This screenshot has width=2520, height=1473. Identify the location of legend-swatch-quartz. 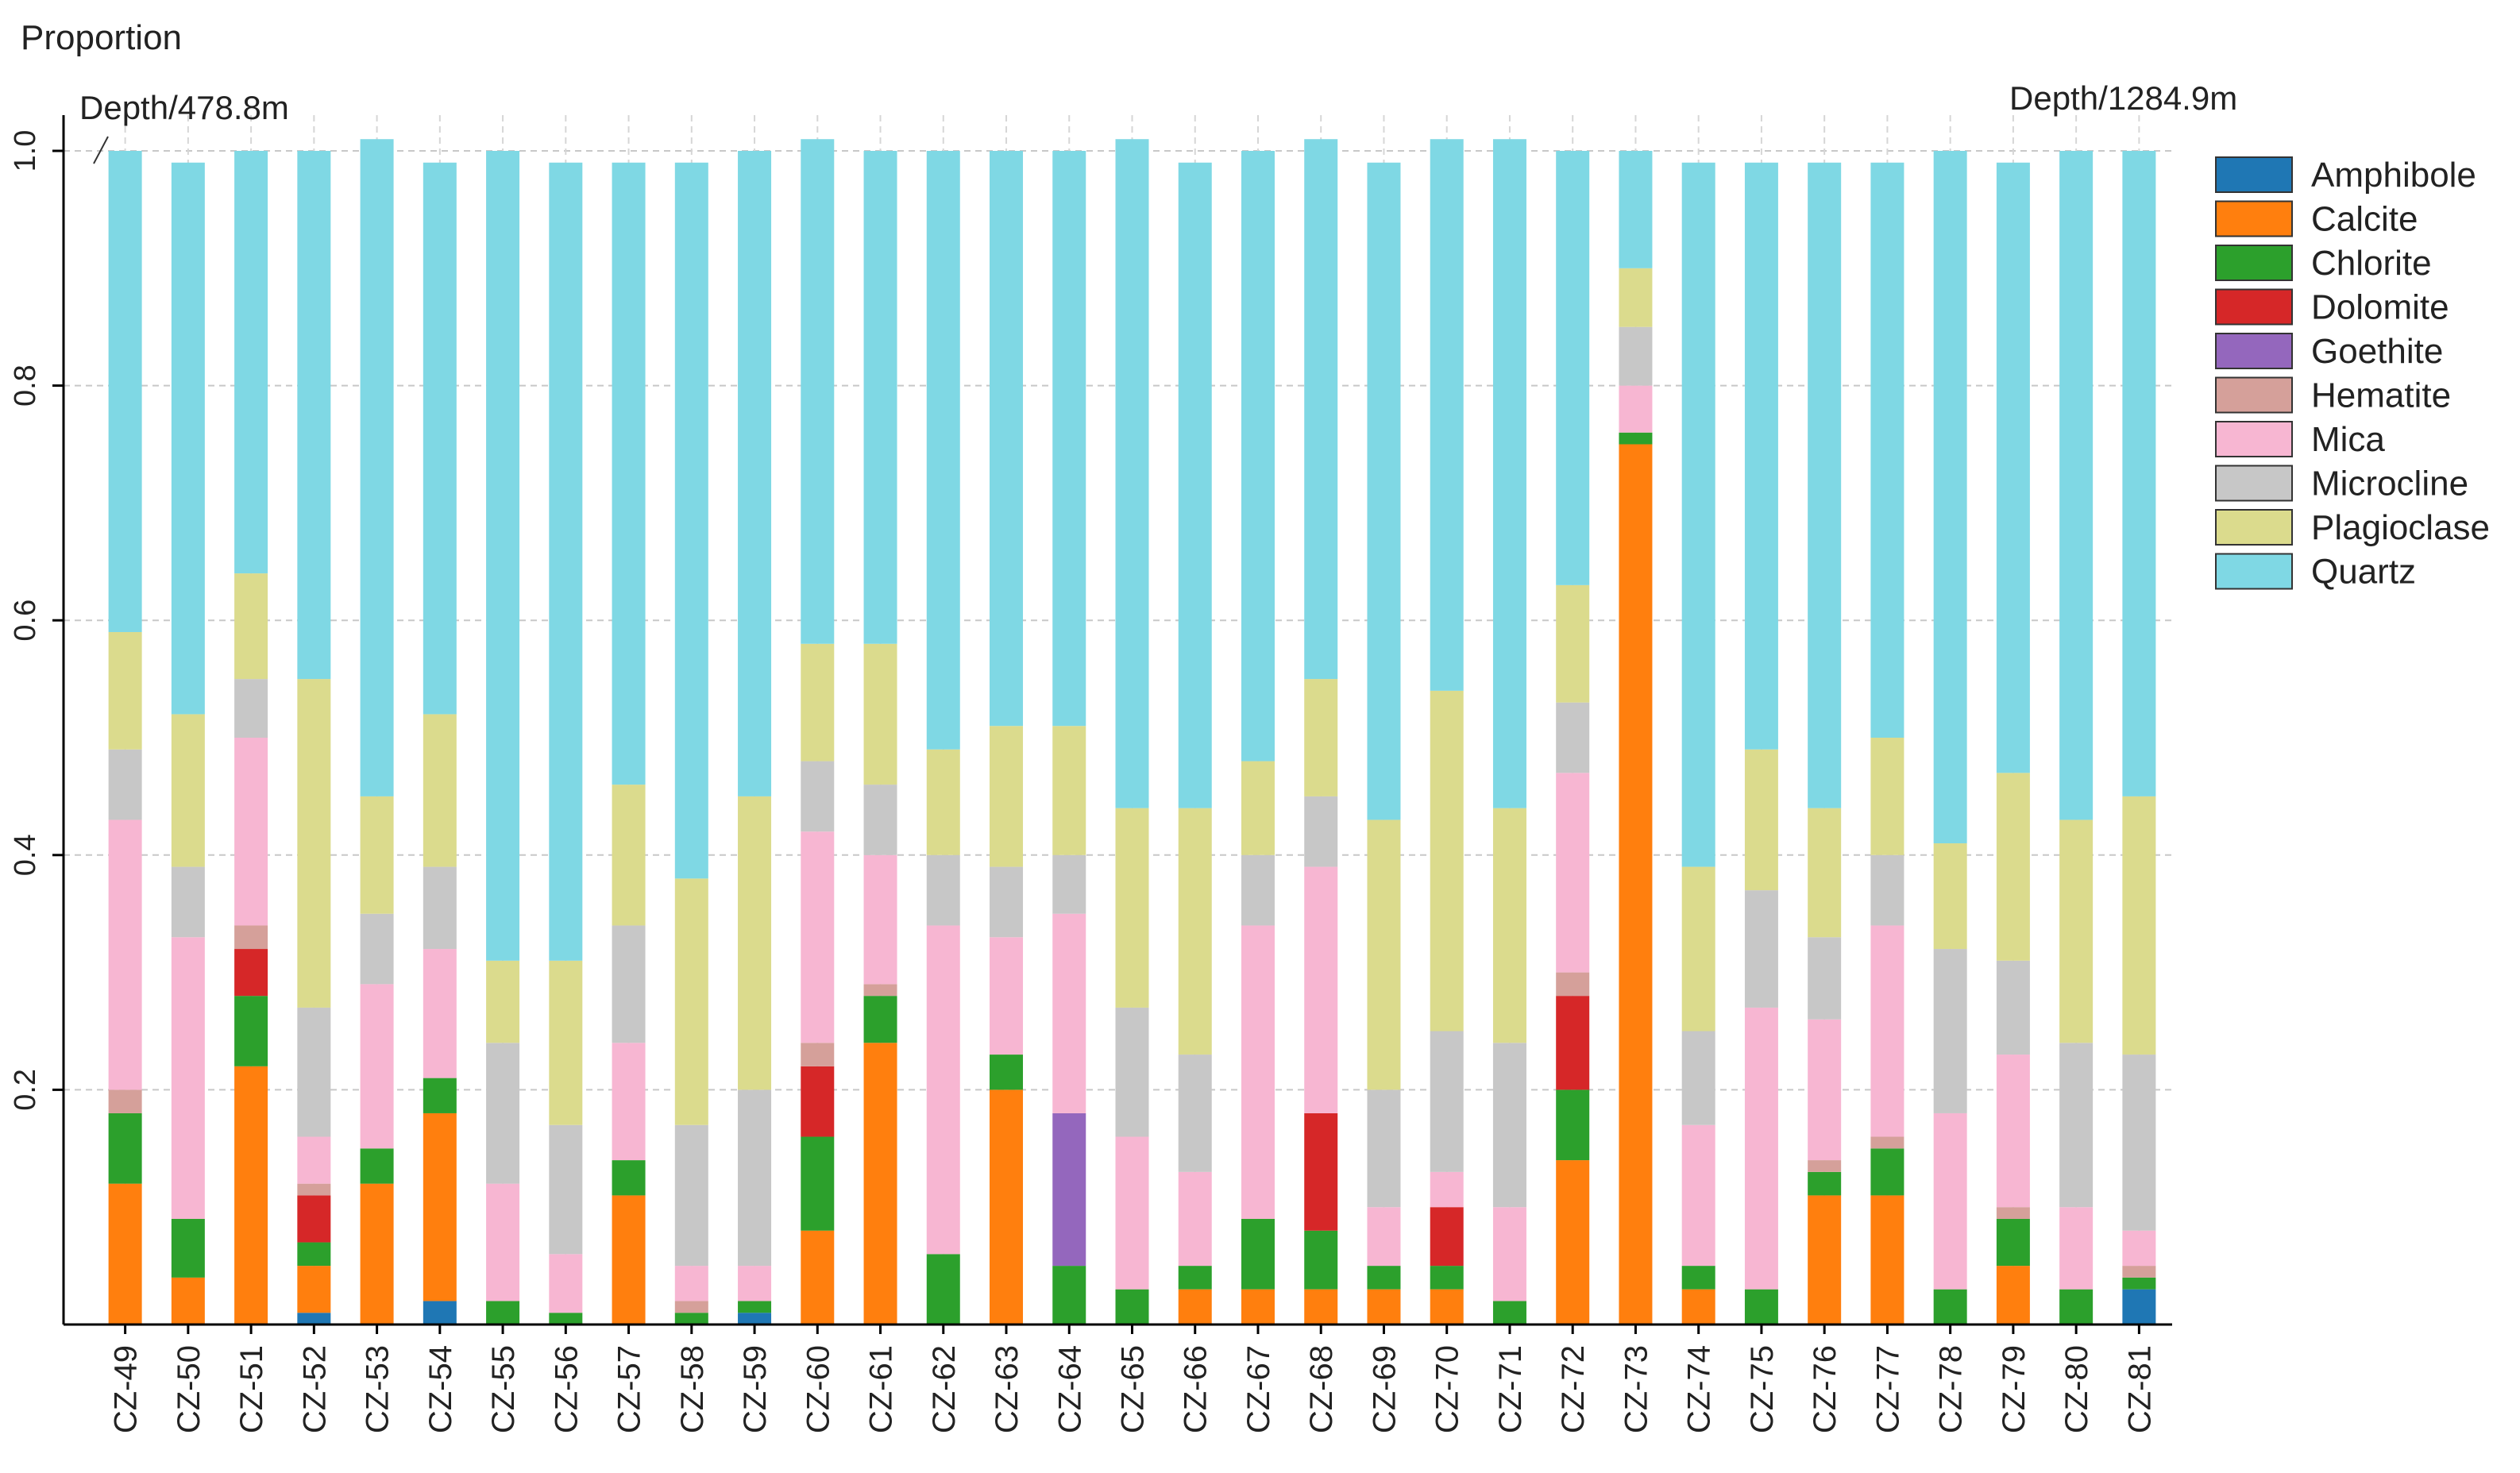
(2254, 572).